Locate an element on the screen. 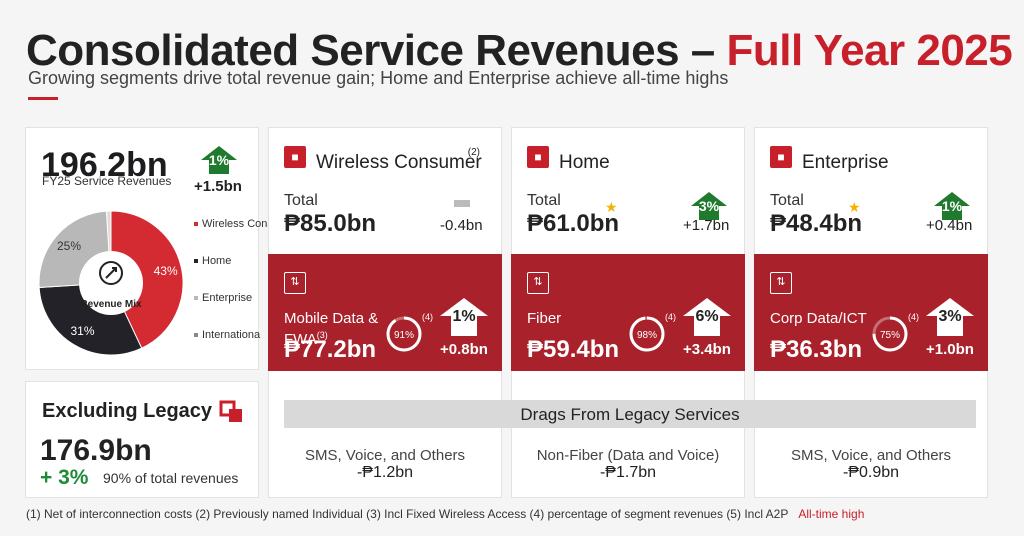 The image size is (1024, 536). sub-up-arrow-icon: 3% is located at coordinates (950, 317).